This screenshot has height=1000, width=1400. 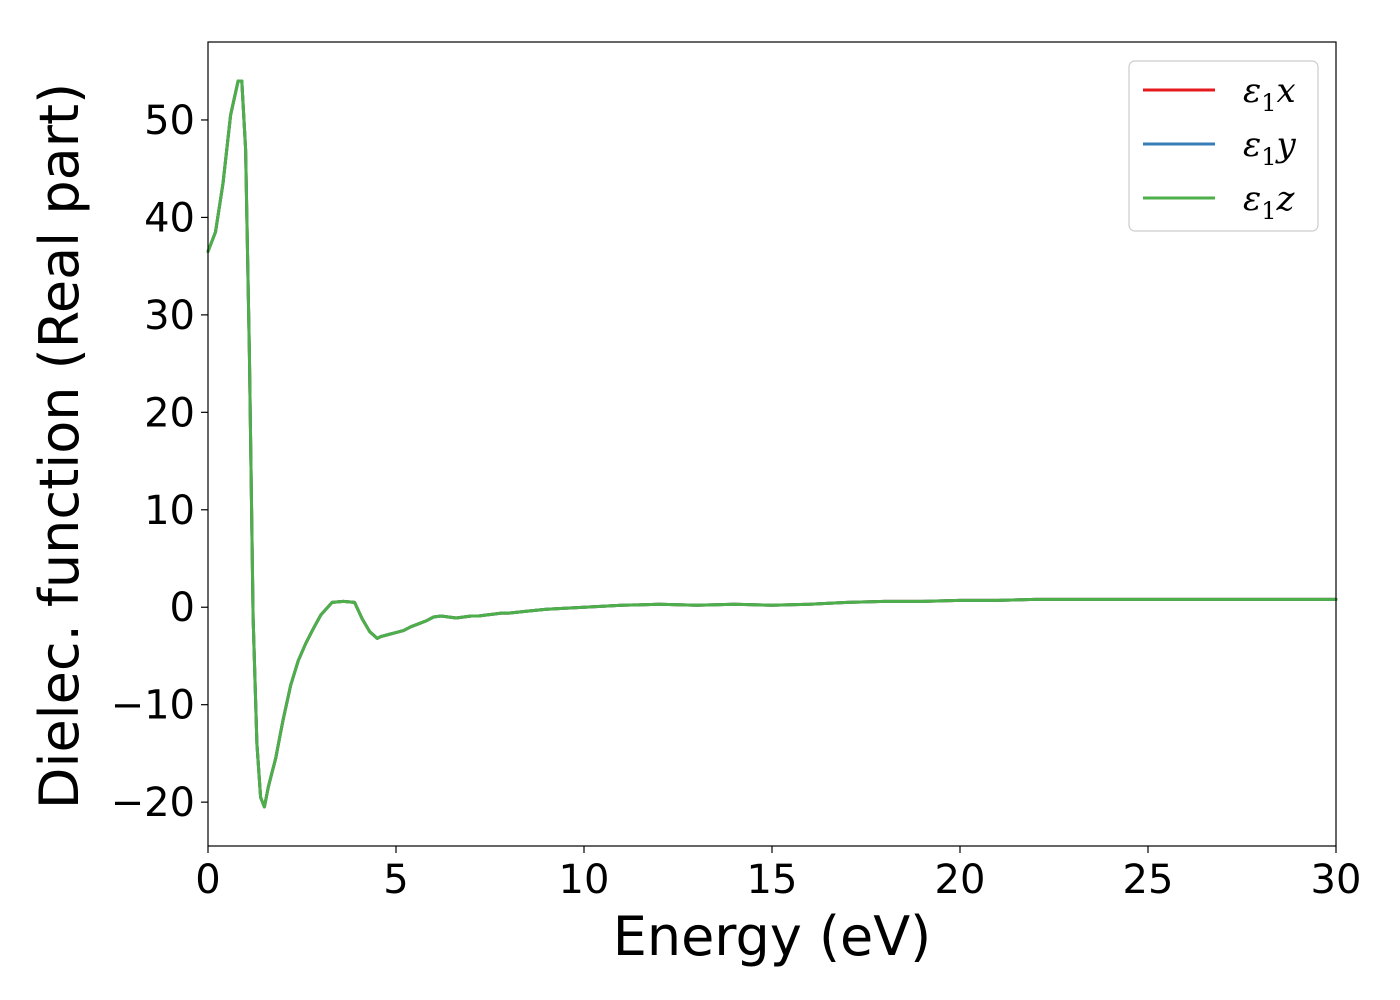 I want to click on legend-label-z: ε1z, so click(x=1269, y=202).